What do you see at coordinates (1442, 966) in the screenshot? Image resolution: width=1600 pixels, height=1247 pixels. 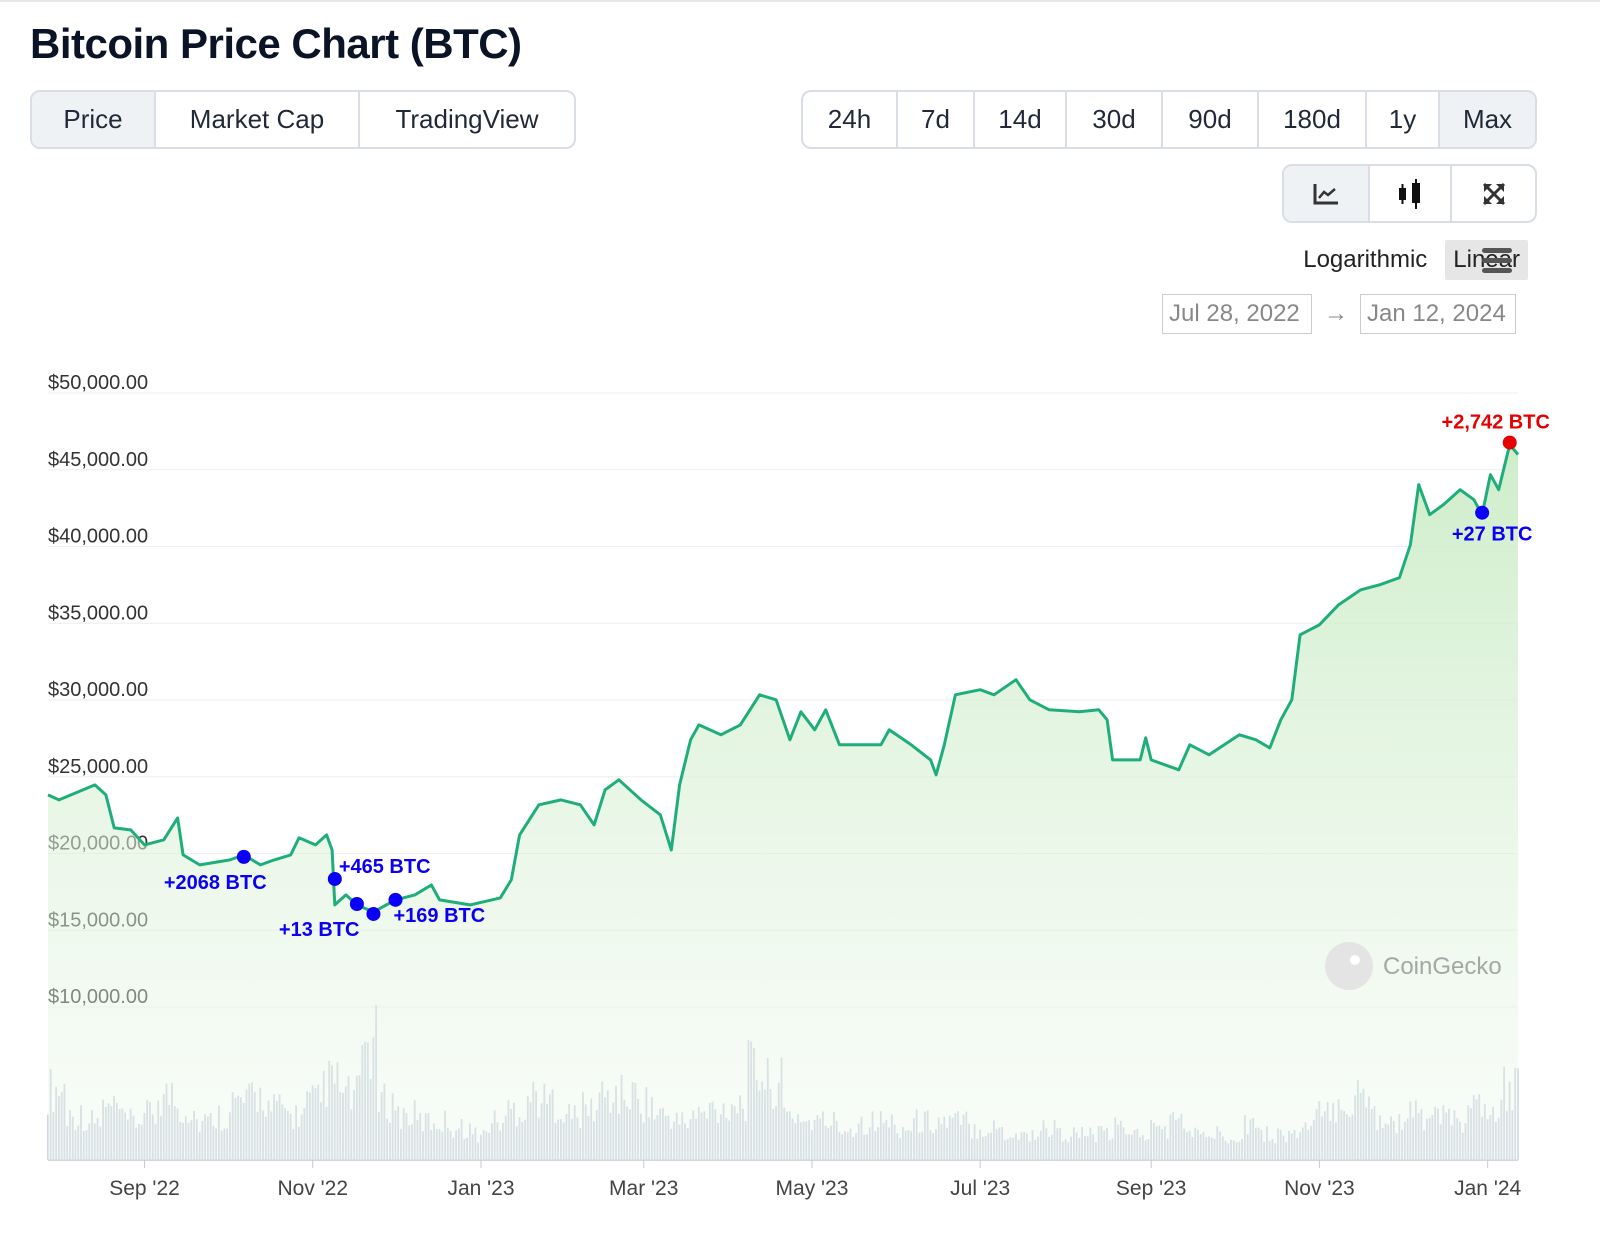 I see `watermark-text: CoinGecko` at bounding box center [1442, 966].